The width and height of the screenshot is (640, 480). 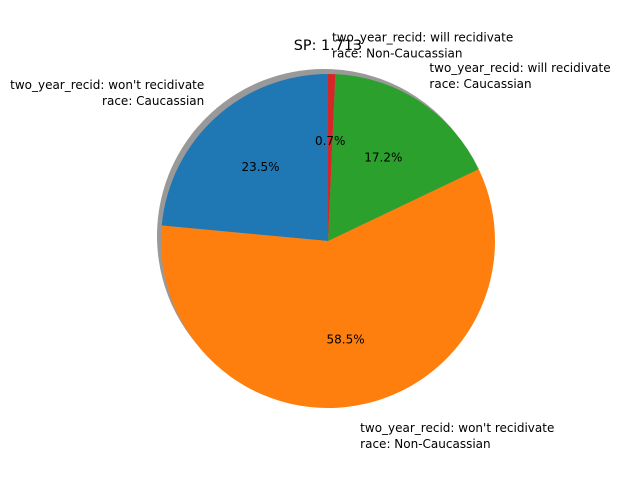 What do you see at coordinates (260, 167) in the screenshot?
I see `pct-label-0: 23.5%` at bounding box center [260, 167].